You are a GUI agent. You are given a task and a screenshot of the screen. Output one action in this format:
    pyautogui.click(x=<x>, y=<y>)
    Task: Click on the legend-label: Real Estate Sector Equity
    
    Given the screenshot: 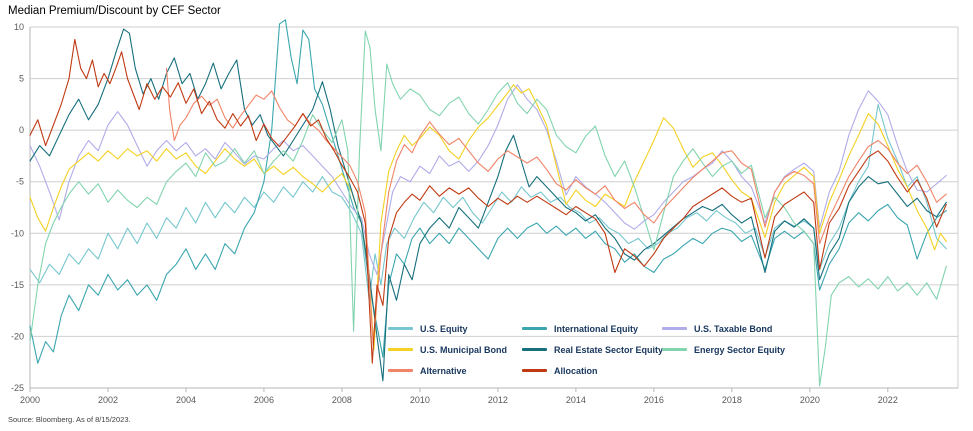 What is the action you would take?
    pyautogui.click(x=609, y=349)
    